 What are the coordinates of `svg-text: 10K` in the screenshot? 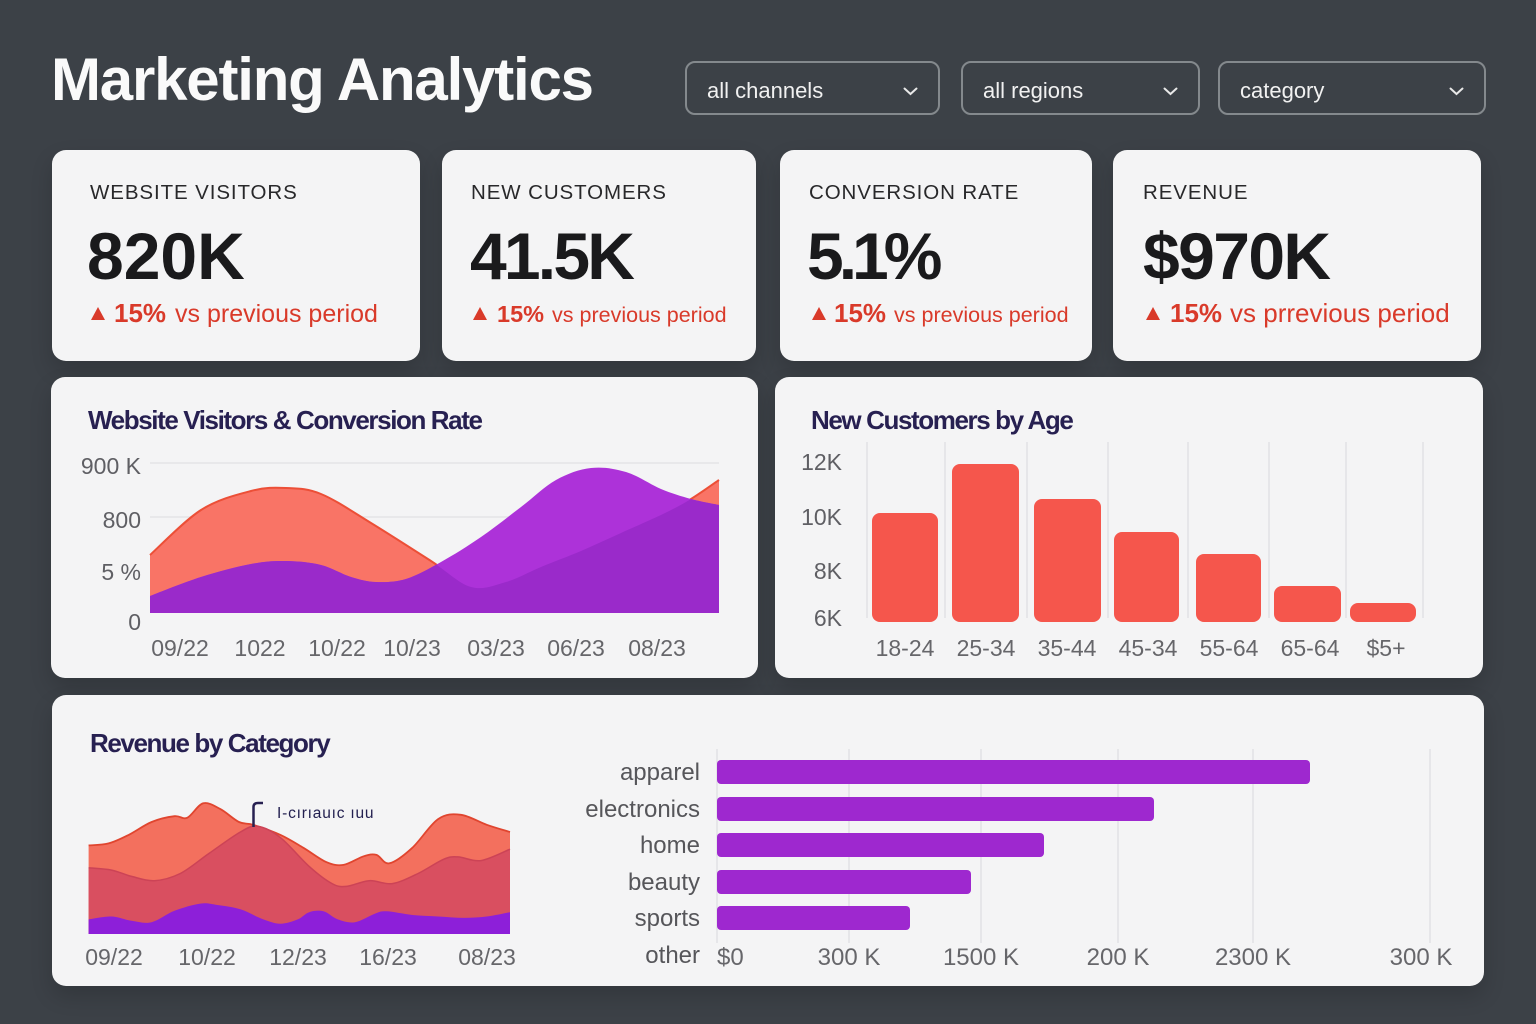 It's located at (822, 517).